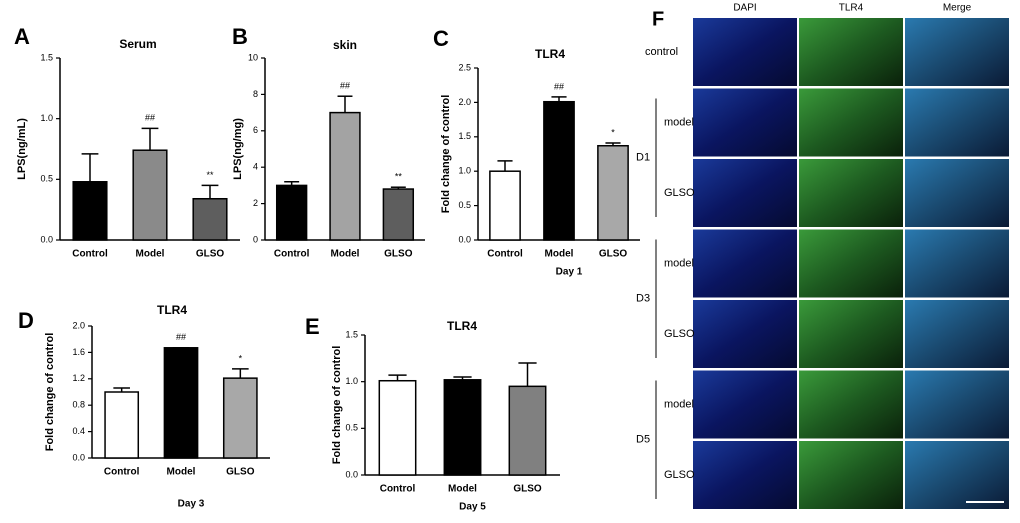 Image resolution: width=1020 pixels, height=523 pixels. What do you see at coordinates (255, 203) in the screenshot?
I see `y-tick-label: 2` at bounding box center [255, 203].